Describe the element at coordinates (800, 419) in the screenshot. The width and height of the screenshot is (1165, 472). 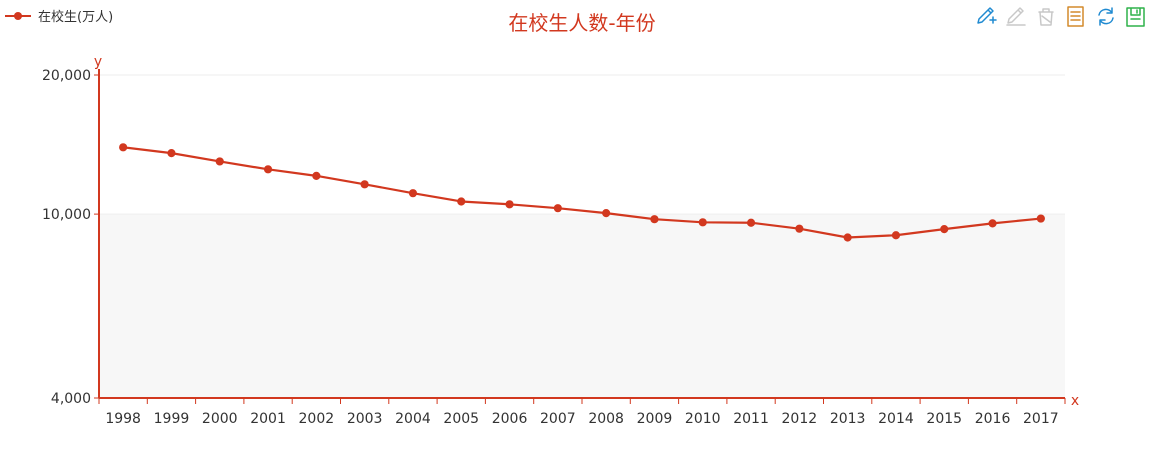
I see `x-tick-label: 2012` at that location.